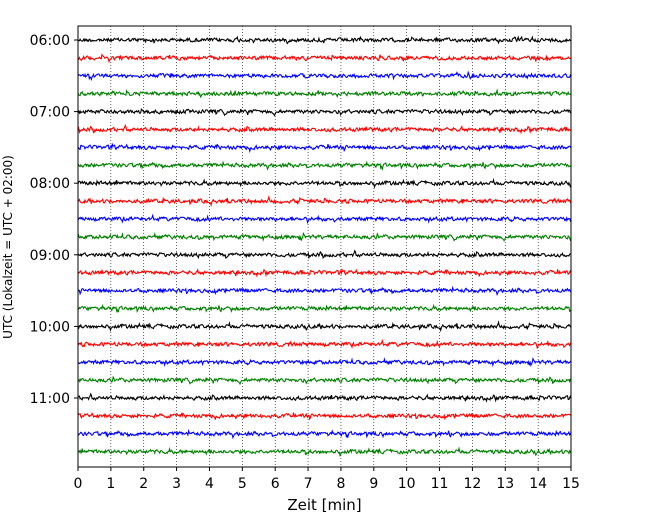  Describe the element at coordinates (242, 484) in the screenshot. I see `x-tick-label: 5` at that location.